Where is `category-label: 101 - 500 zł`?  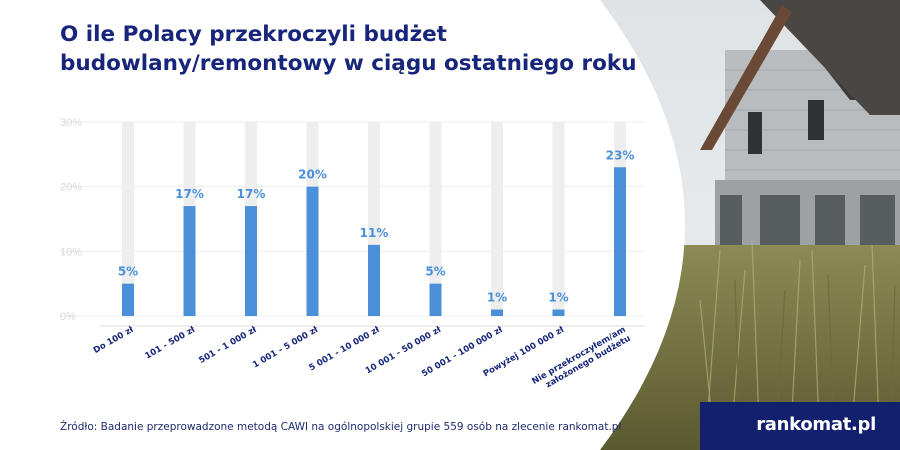 category-label: 101 - 500 zł is located at coordinates (171, 343).